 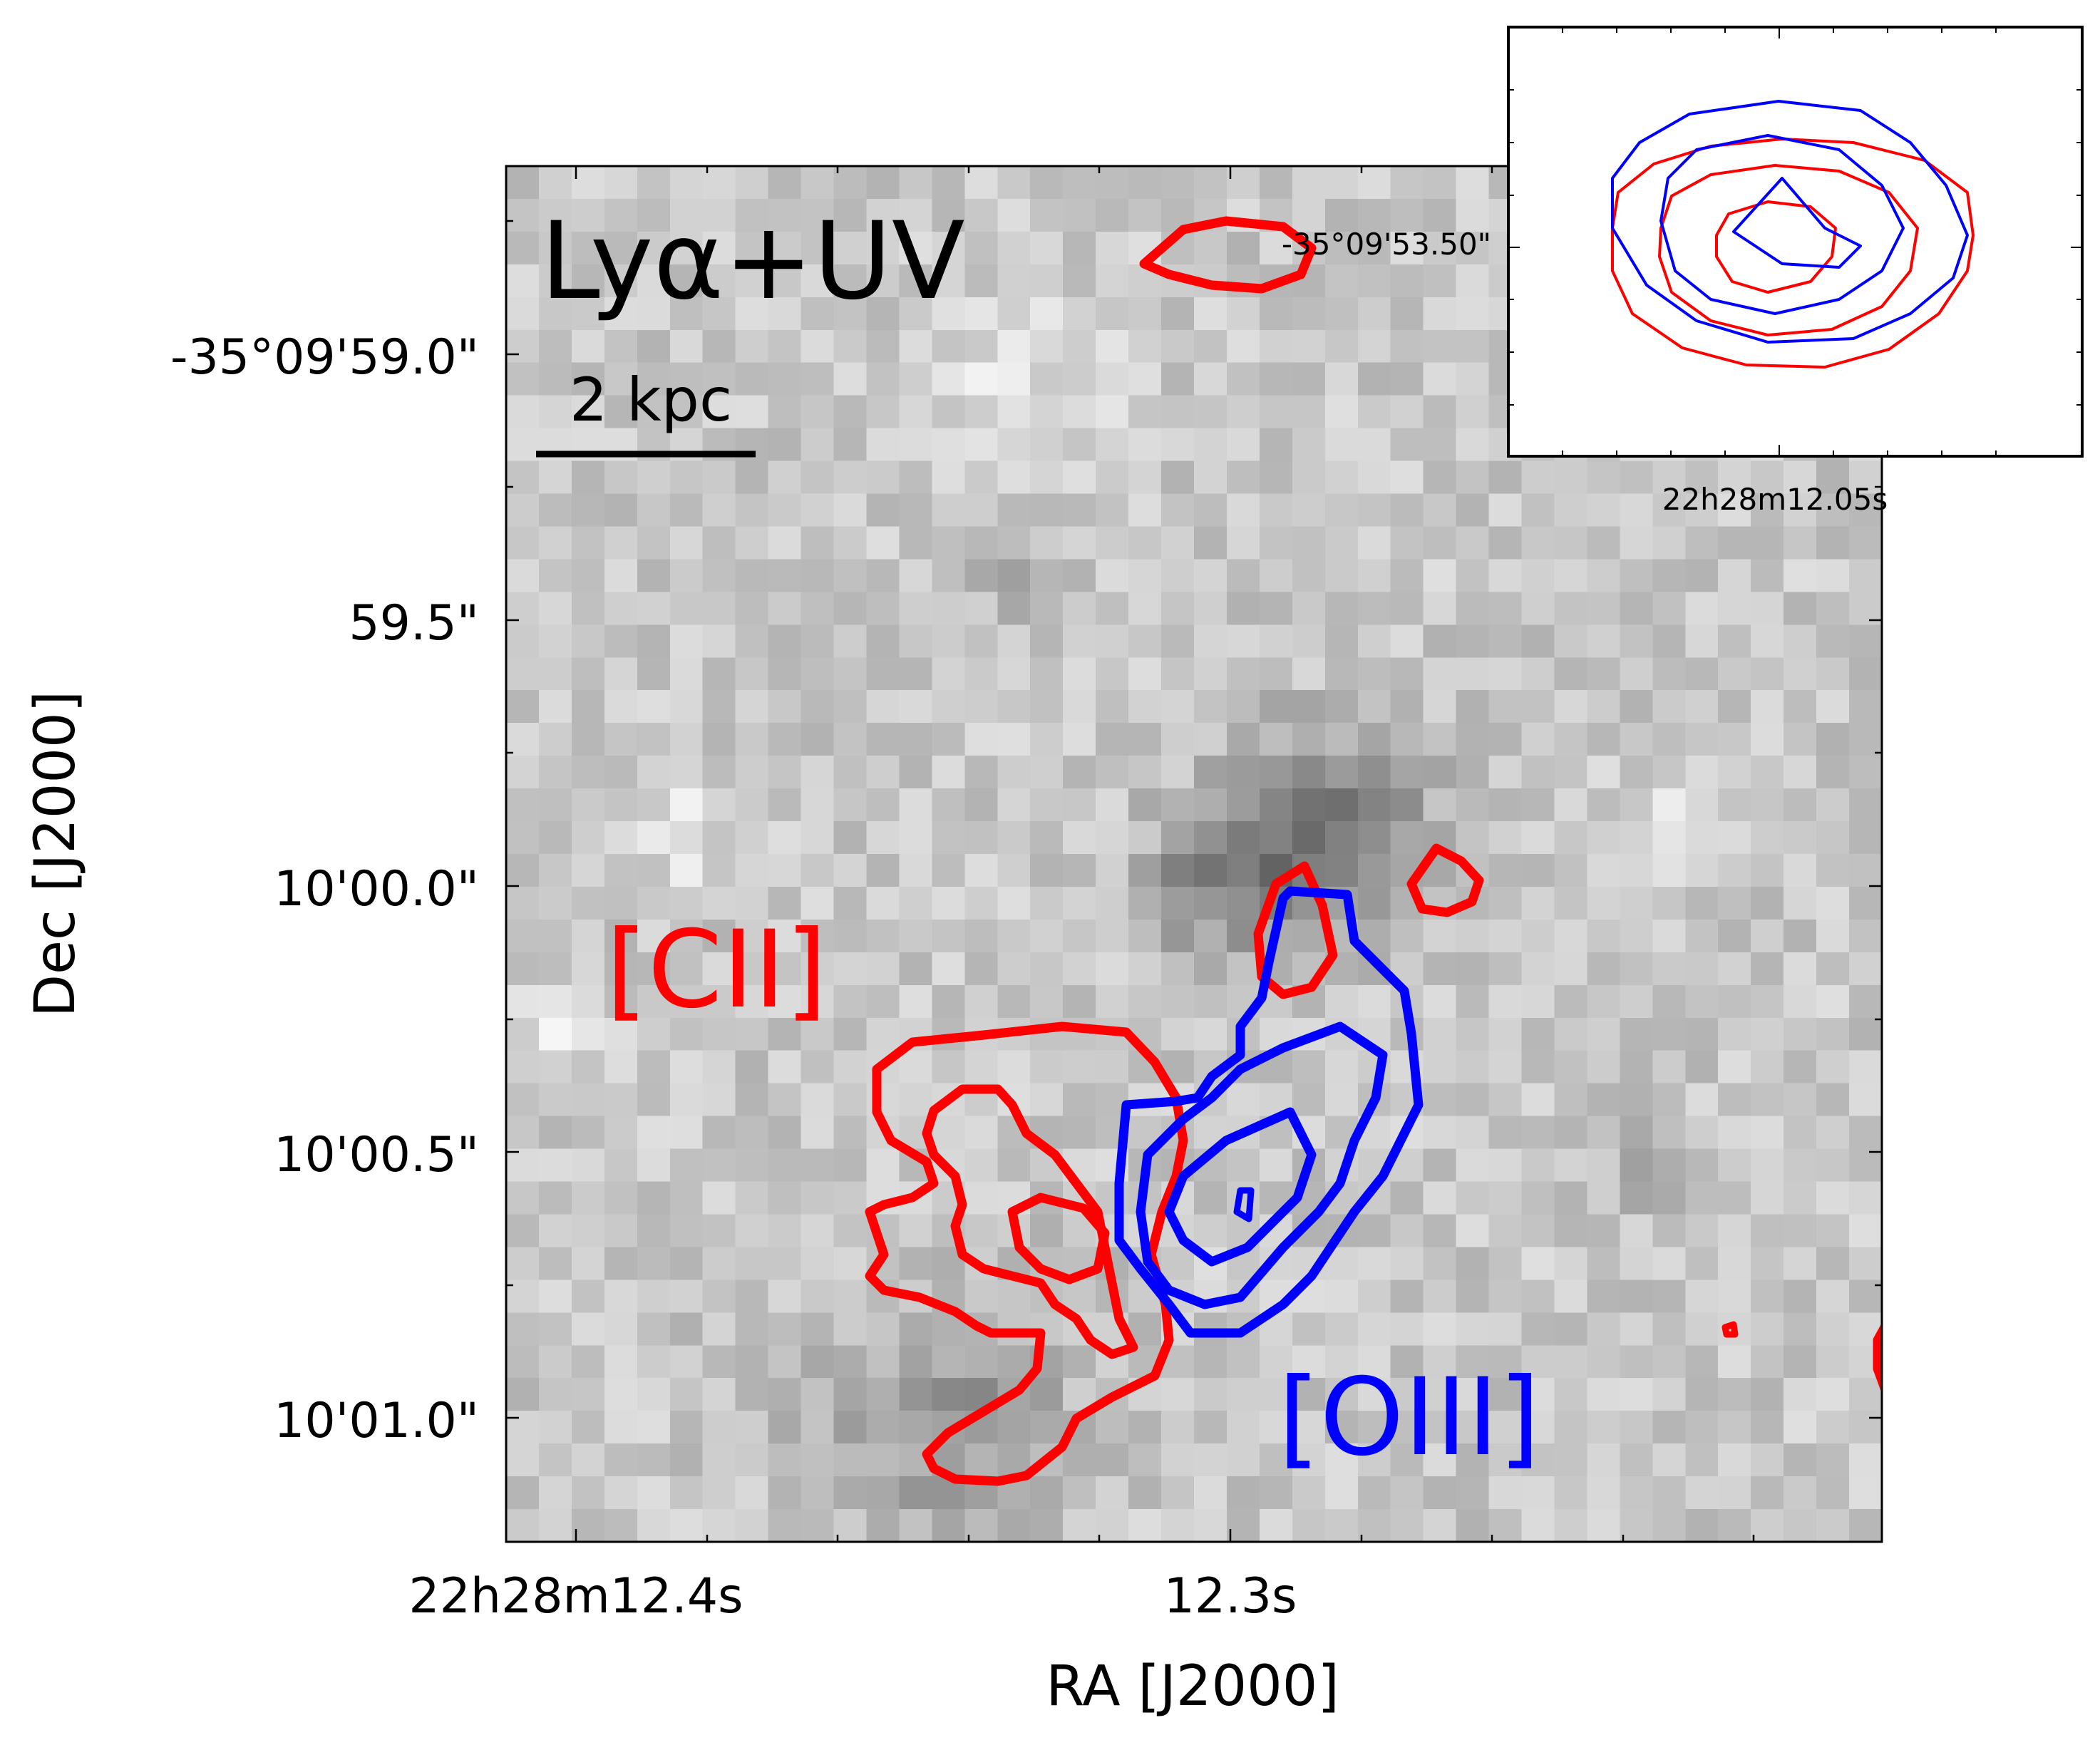 I want to click on y-tick-label-4: 10'00.5", so click(x=376, y=1155).